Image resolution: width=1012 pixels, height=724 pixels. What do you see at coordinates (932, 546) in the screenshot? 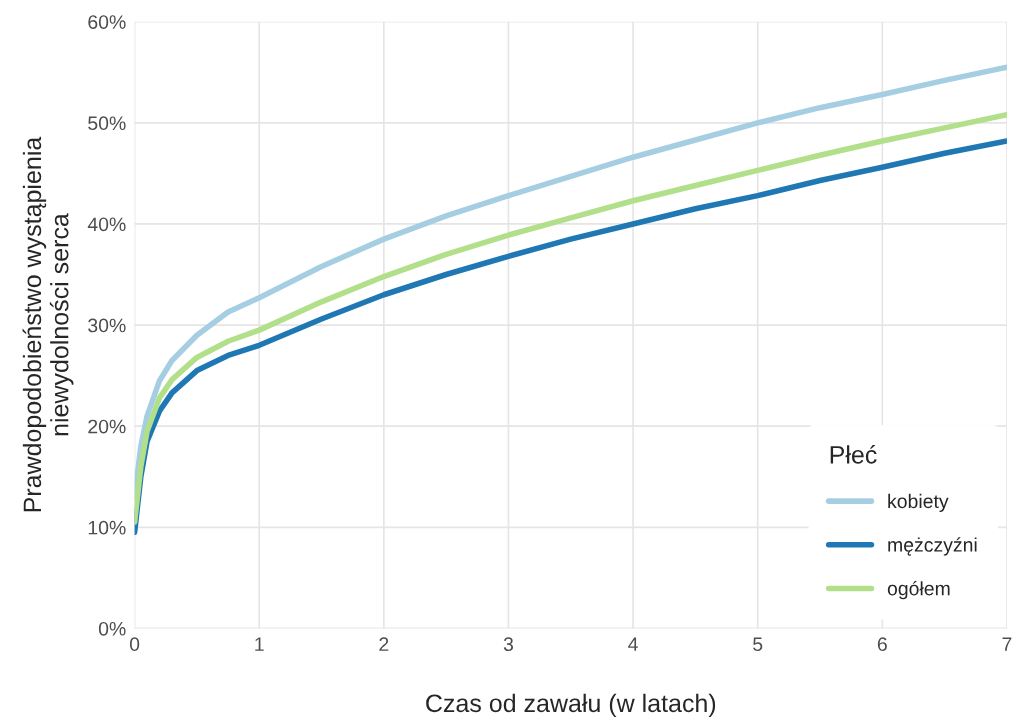
I see `legend-label: mężczyźni` at bounding box center [932, 546].